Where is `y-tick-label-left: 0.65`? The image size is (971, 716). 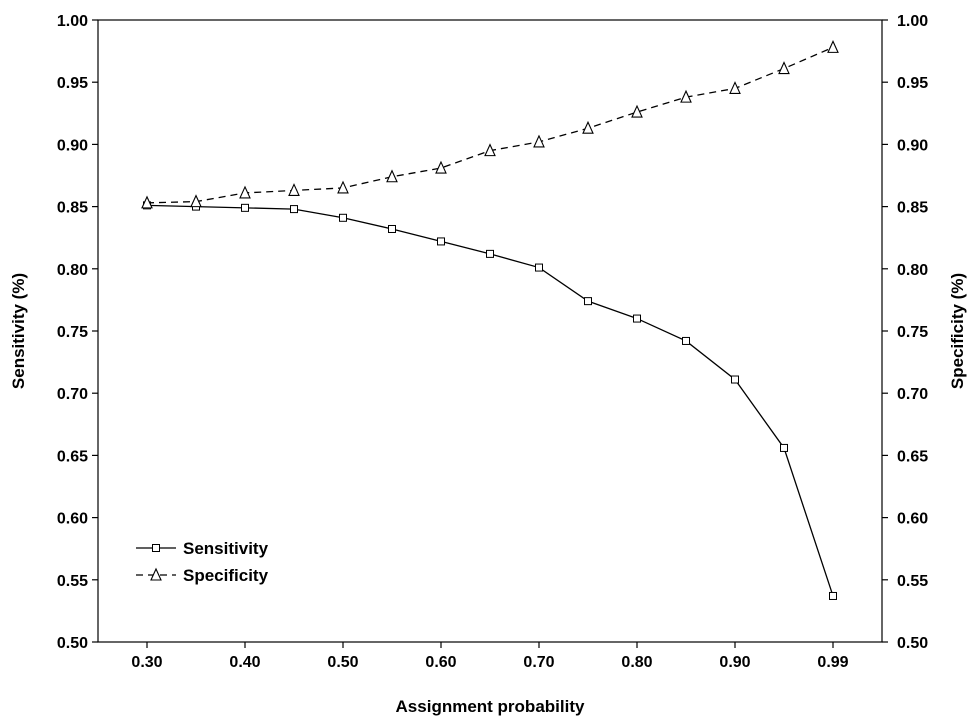
y-tick-label-left: 0.65 is located at coordinates (72, 456).